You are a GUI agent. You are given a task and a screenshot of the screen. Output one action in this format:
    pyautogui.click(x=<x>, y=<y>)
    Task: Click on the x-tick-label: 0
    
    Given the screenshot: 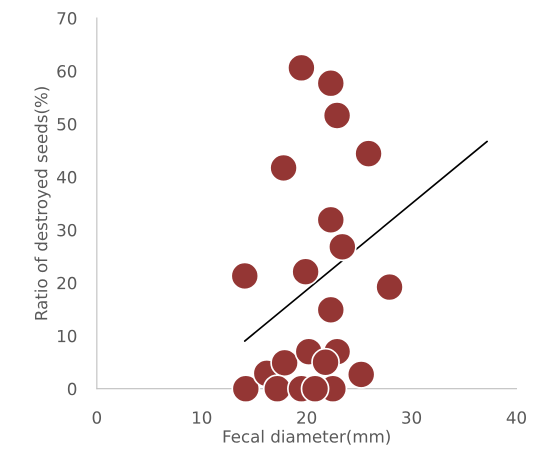 What is the action you would take?
    pyautogui.click(x=97, y=417)
    